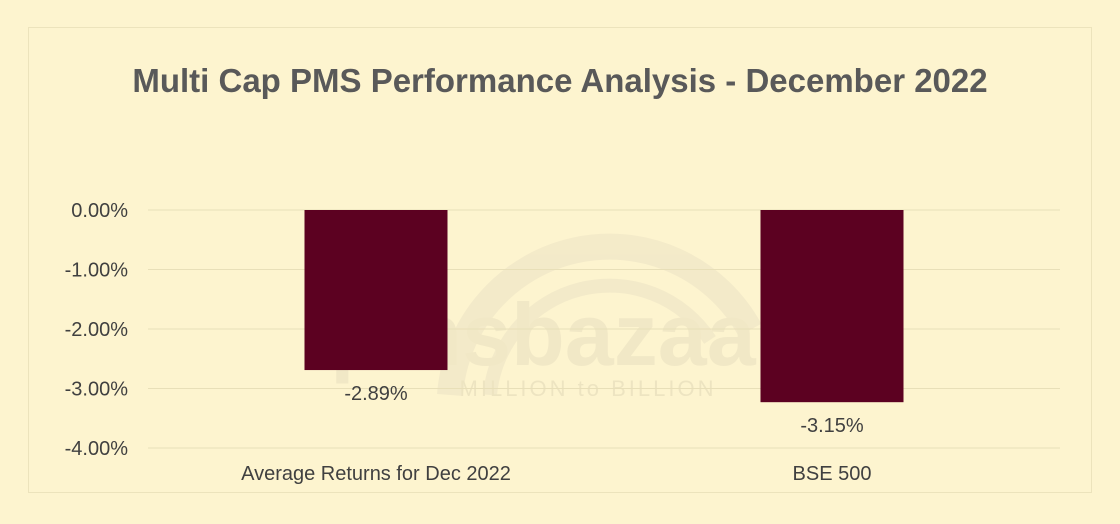 This screenshot has height=524, width=1120. What do you see at coordinates (832, 426) in the screenshot?
I see `data-label: -3.15%` at bounding box center [832, 426].